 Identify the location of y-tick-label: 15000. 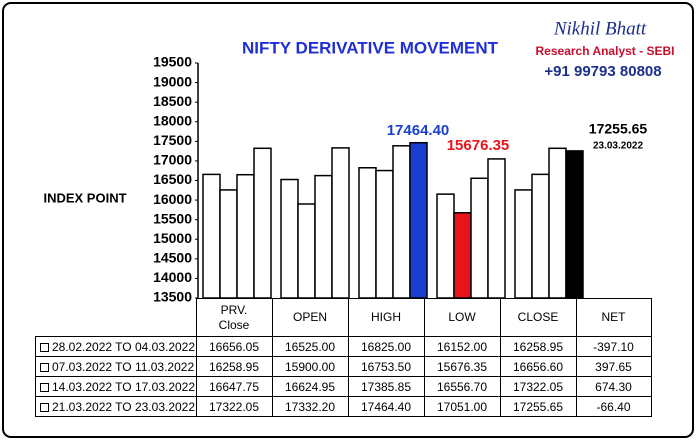
(172, 238).